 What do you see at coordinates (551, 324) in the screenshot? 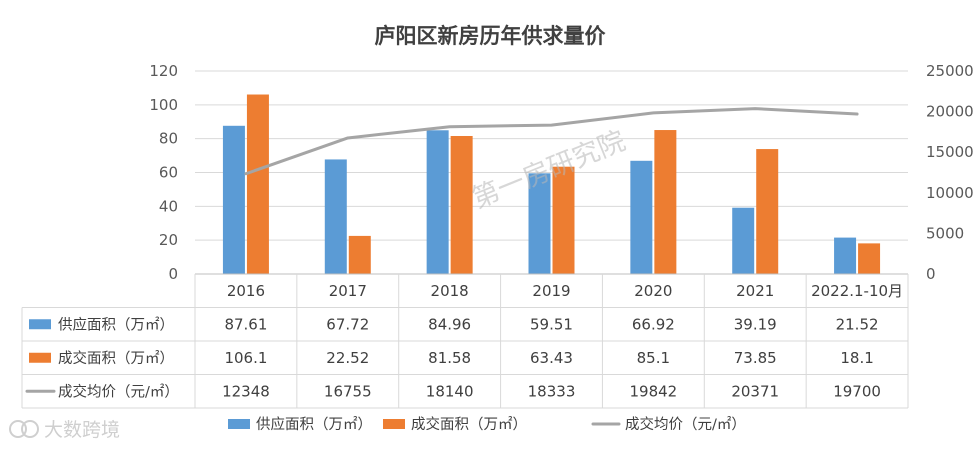
I see `table-cell-value: 59.51` at bounding box center [551, 324].